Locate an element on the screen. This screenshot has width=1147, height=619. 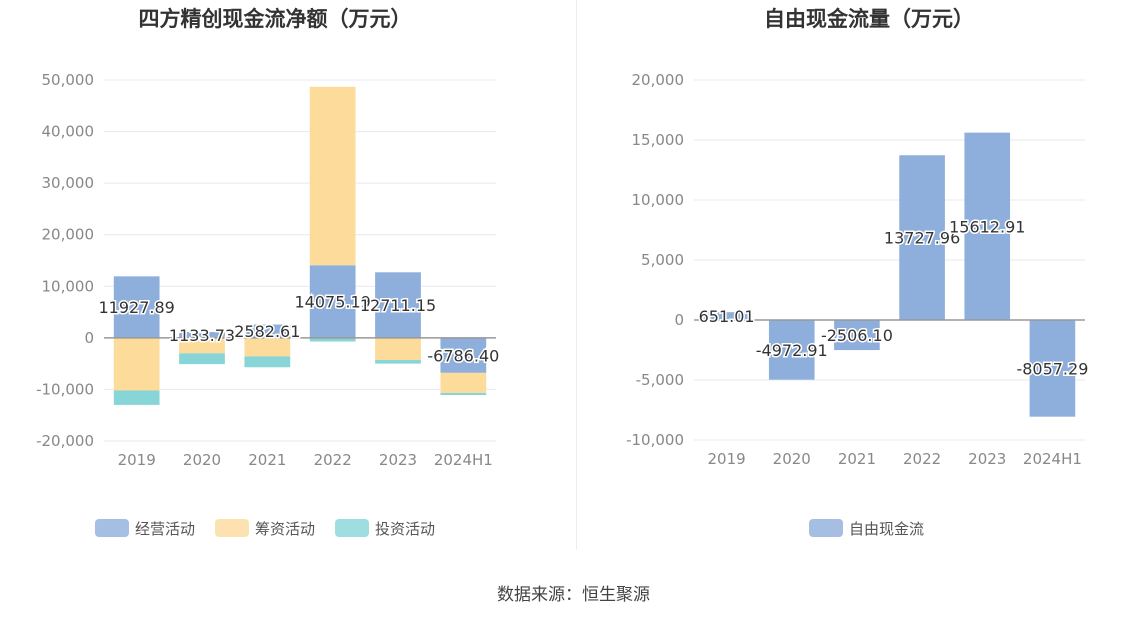
chart-title: 四方精创现金流净额（万元） is located at coordinates (275, 19).